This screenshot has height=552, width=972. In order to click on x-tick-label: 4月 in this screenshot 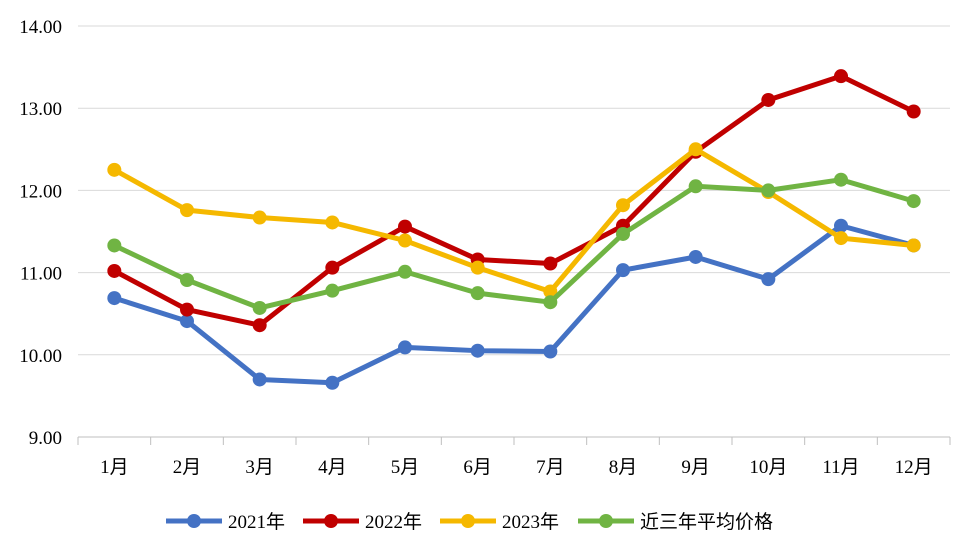, I will do `click(332, 467)`.